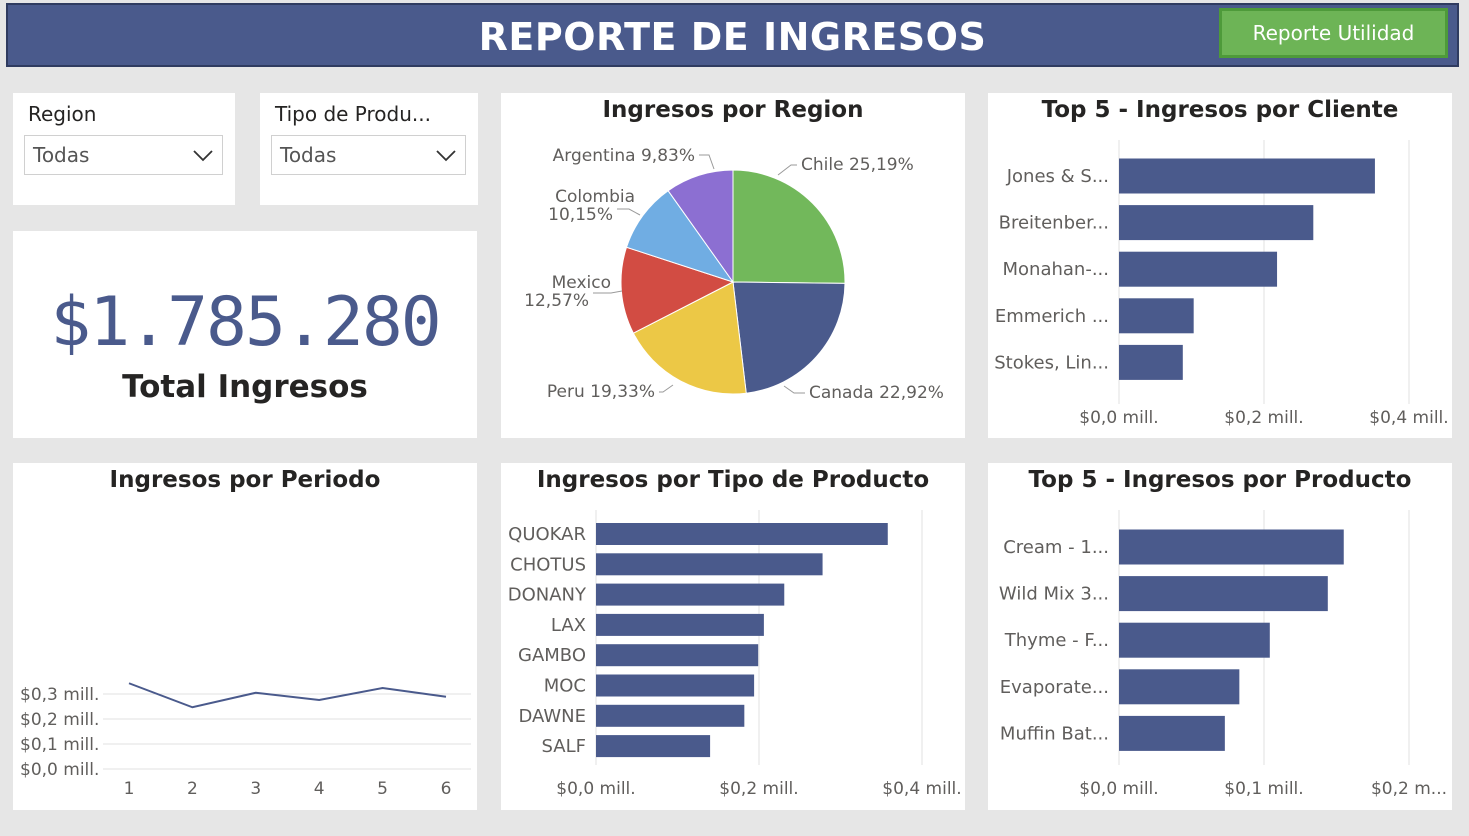 The width and height of the screenshot is (1469, 836). What do you see at coordinates (547, 595) in the screenshot?
I see `category-label: DONANY` at bounding box center [547, 595].